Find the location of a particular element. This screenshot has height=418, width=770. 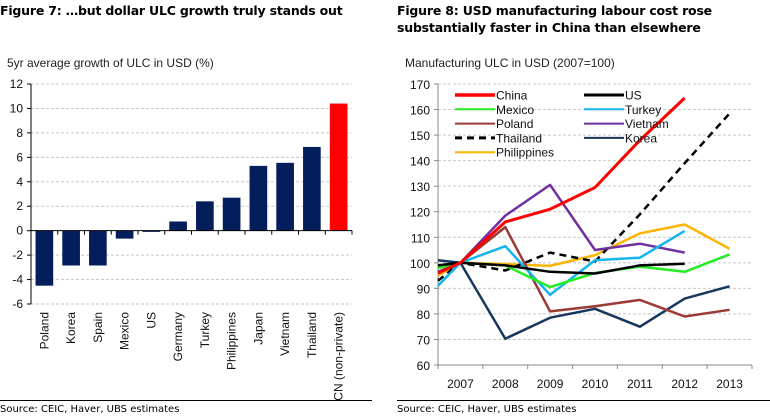

y-tick-label: 140 is located at coordinates (420, 162).